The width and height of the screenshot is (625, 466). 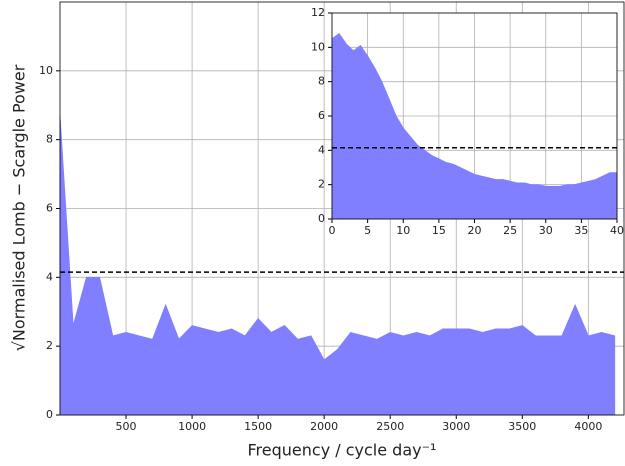 I want to click on x-tick-label: 3500, so click(x=522, y=426).